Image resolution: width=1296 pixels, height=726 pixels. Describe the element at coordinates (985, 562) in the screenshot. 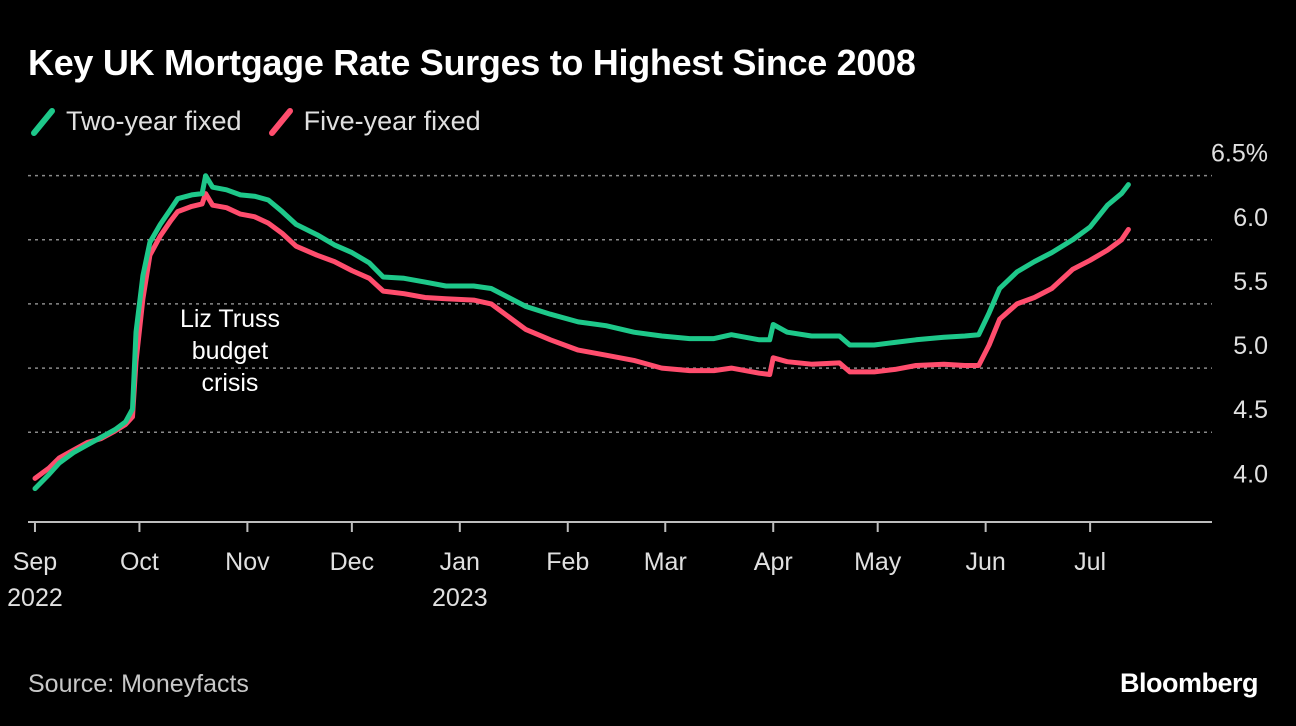

I see `x-tick-label: Jun` at that location.